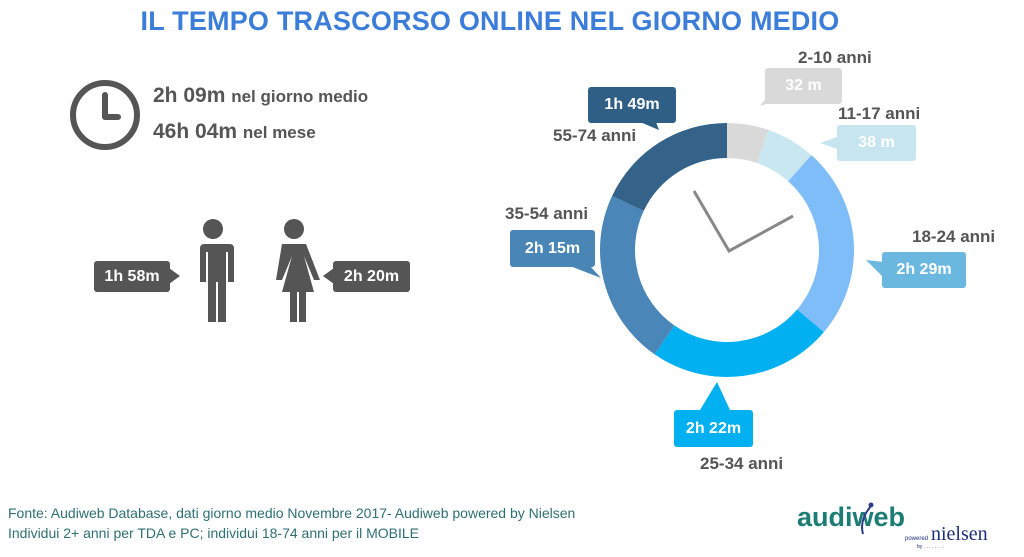 The width and height of the screenshot is (1024, 557). Describe the element at coordinates (748, 143) in the screenshot. I see `donut-segment-2-10-anni` at that location.